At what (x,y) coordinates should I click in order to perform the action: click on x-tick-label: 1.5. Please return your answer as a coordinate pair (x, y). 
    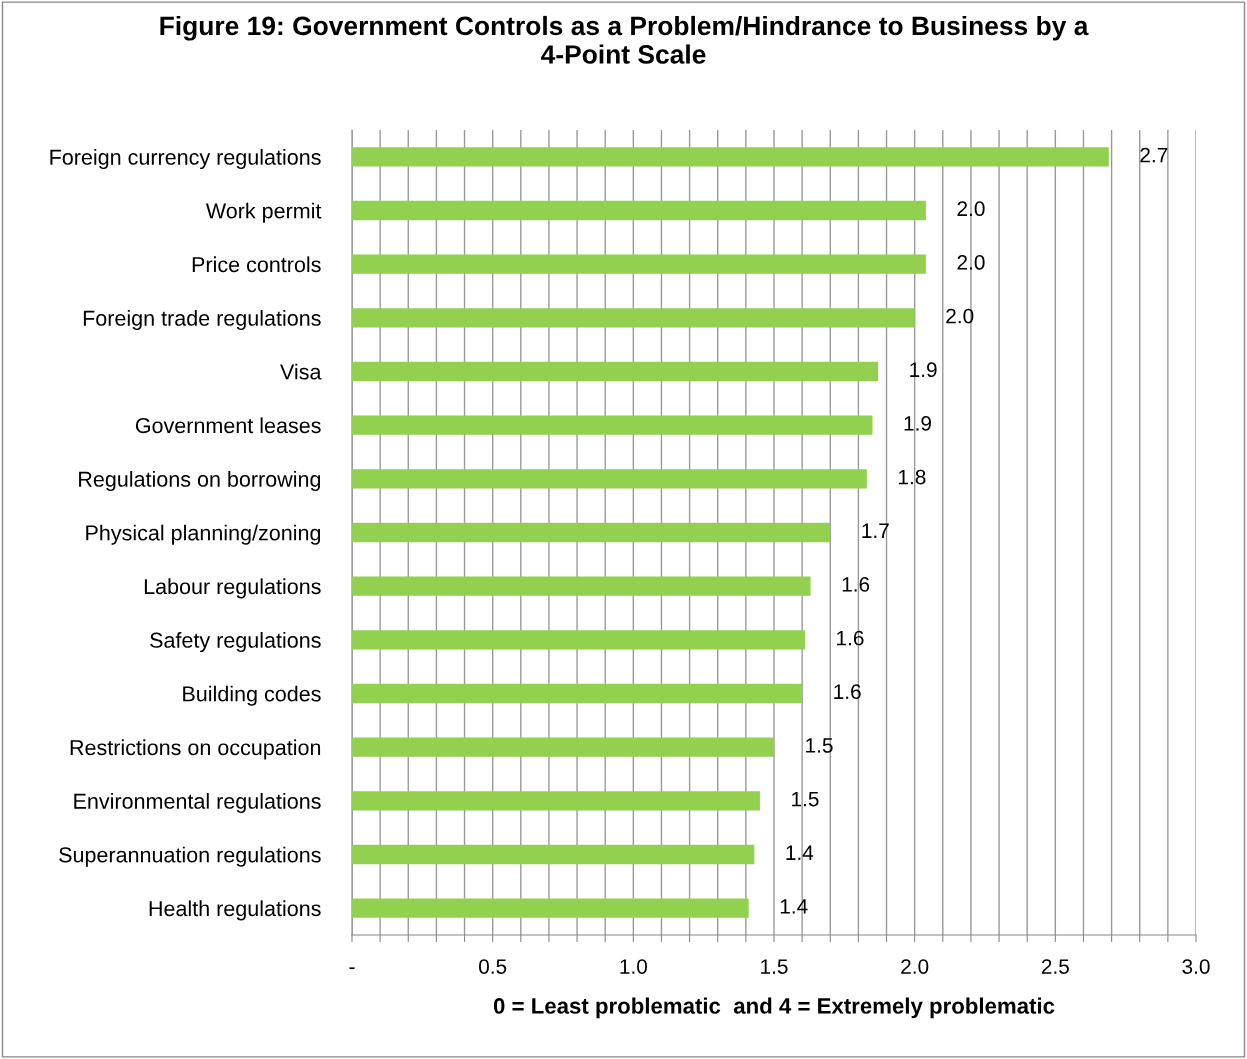
    Looking at the image, I should click on (774, 966).